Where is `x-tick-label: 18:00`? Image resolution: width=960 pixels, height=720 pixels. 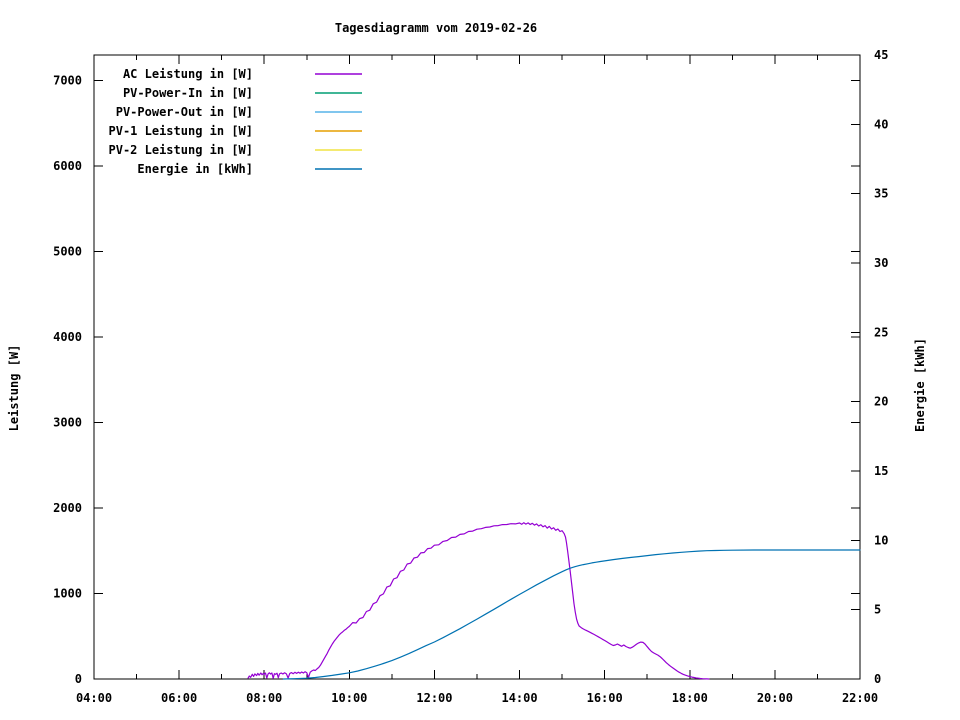 x-tick-label: 18:00 is located at coordinates (690, 698).